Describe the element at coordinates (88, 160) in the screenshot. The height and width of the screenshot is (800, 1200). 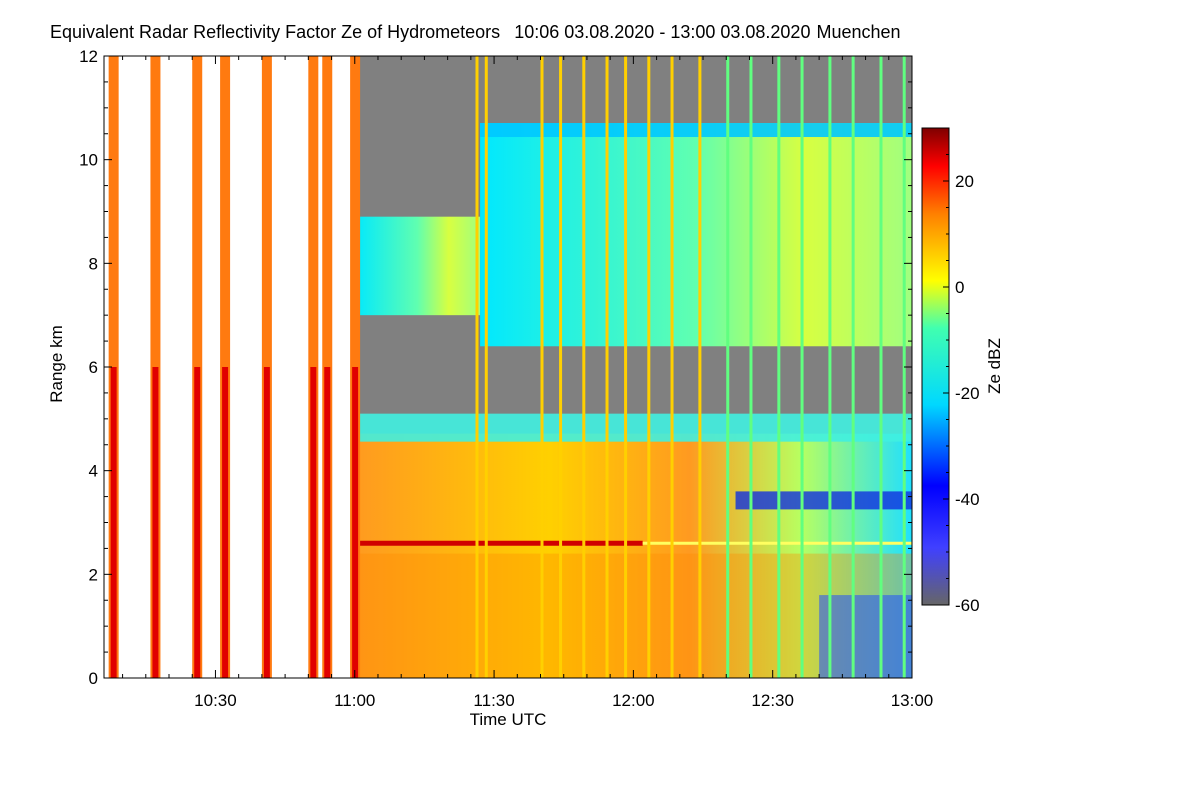
I see `y-tick-label: 10` at that location.